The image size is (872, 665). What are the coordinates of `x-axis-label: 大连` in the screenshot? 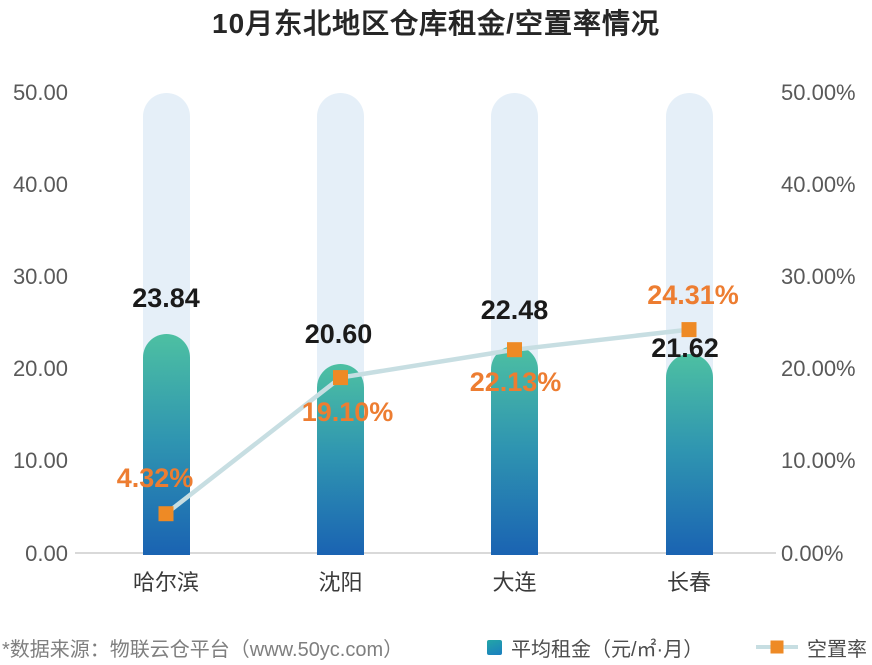 It's located at (514, 582).